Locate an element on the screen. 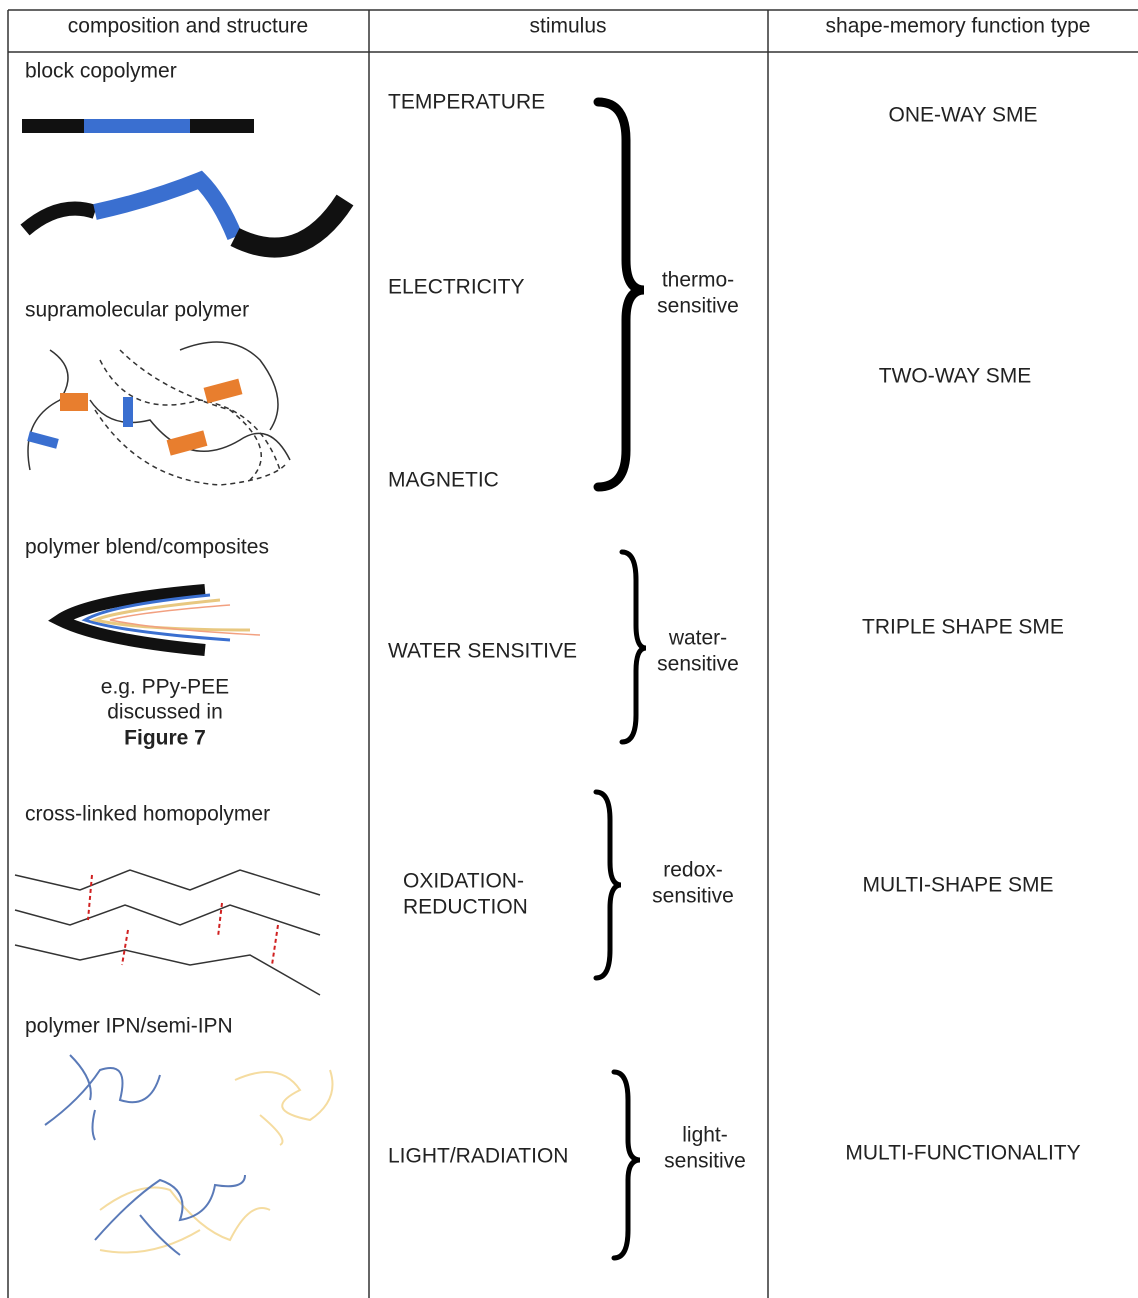 This screenshot has height=1298, width=1138. structure-label: polymer blend/composites is located at coordinates (147, 547).